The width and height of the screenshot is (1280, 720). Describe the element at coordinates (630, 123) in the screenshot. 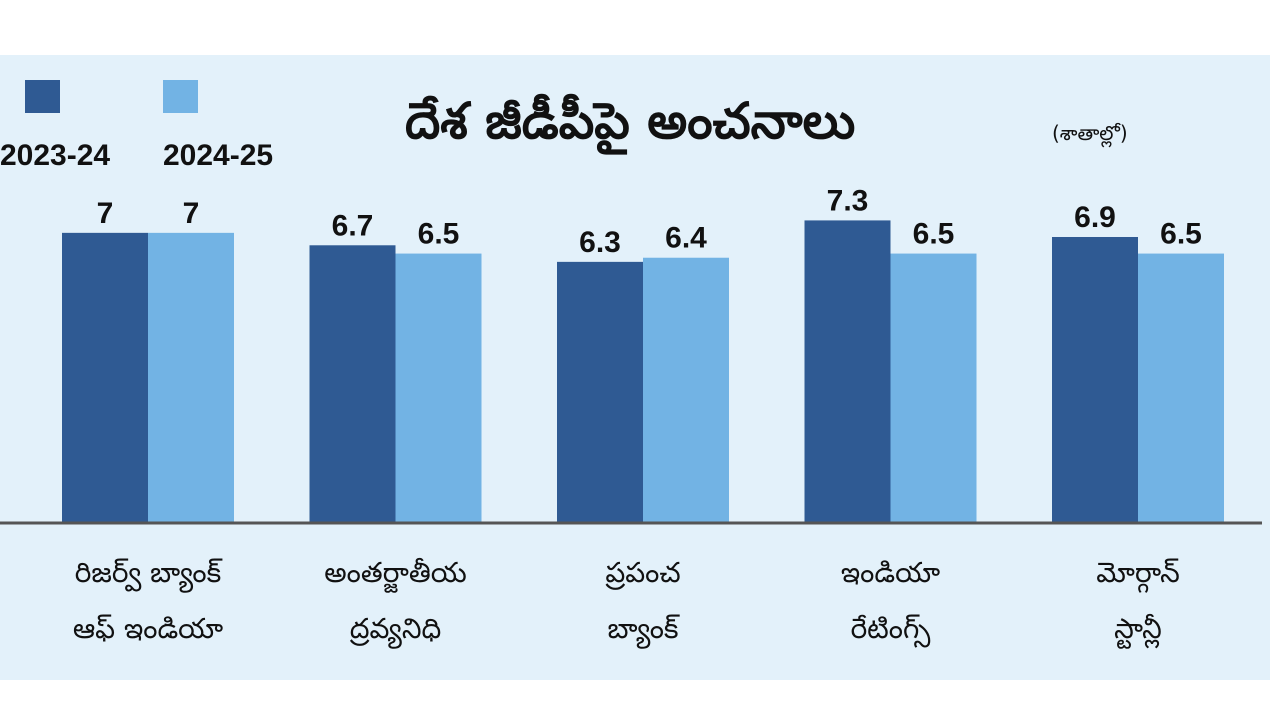

I see `chart-title: దేశ జీడీపీపై అంచనాలు` at that location.